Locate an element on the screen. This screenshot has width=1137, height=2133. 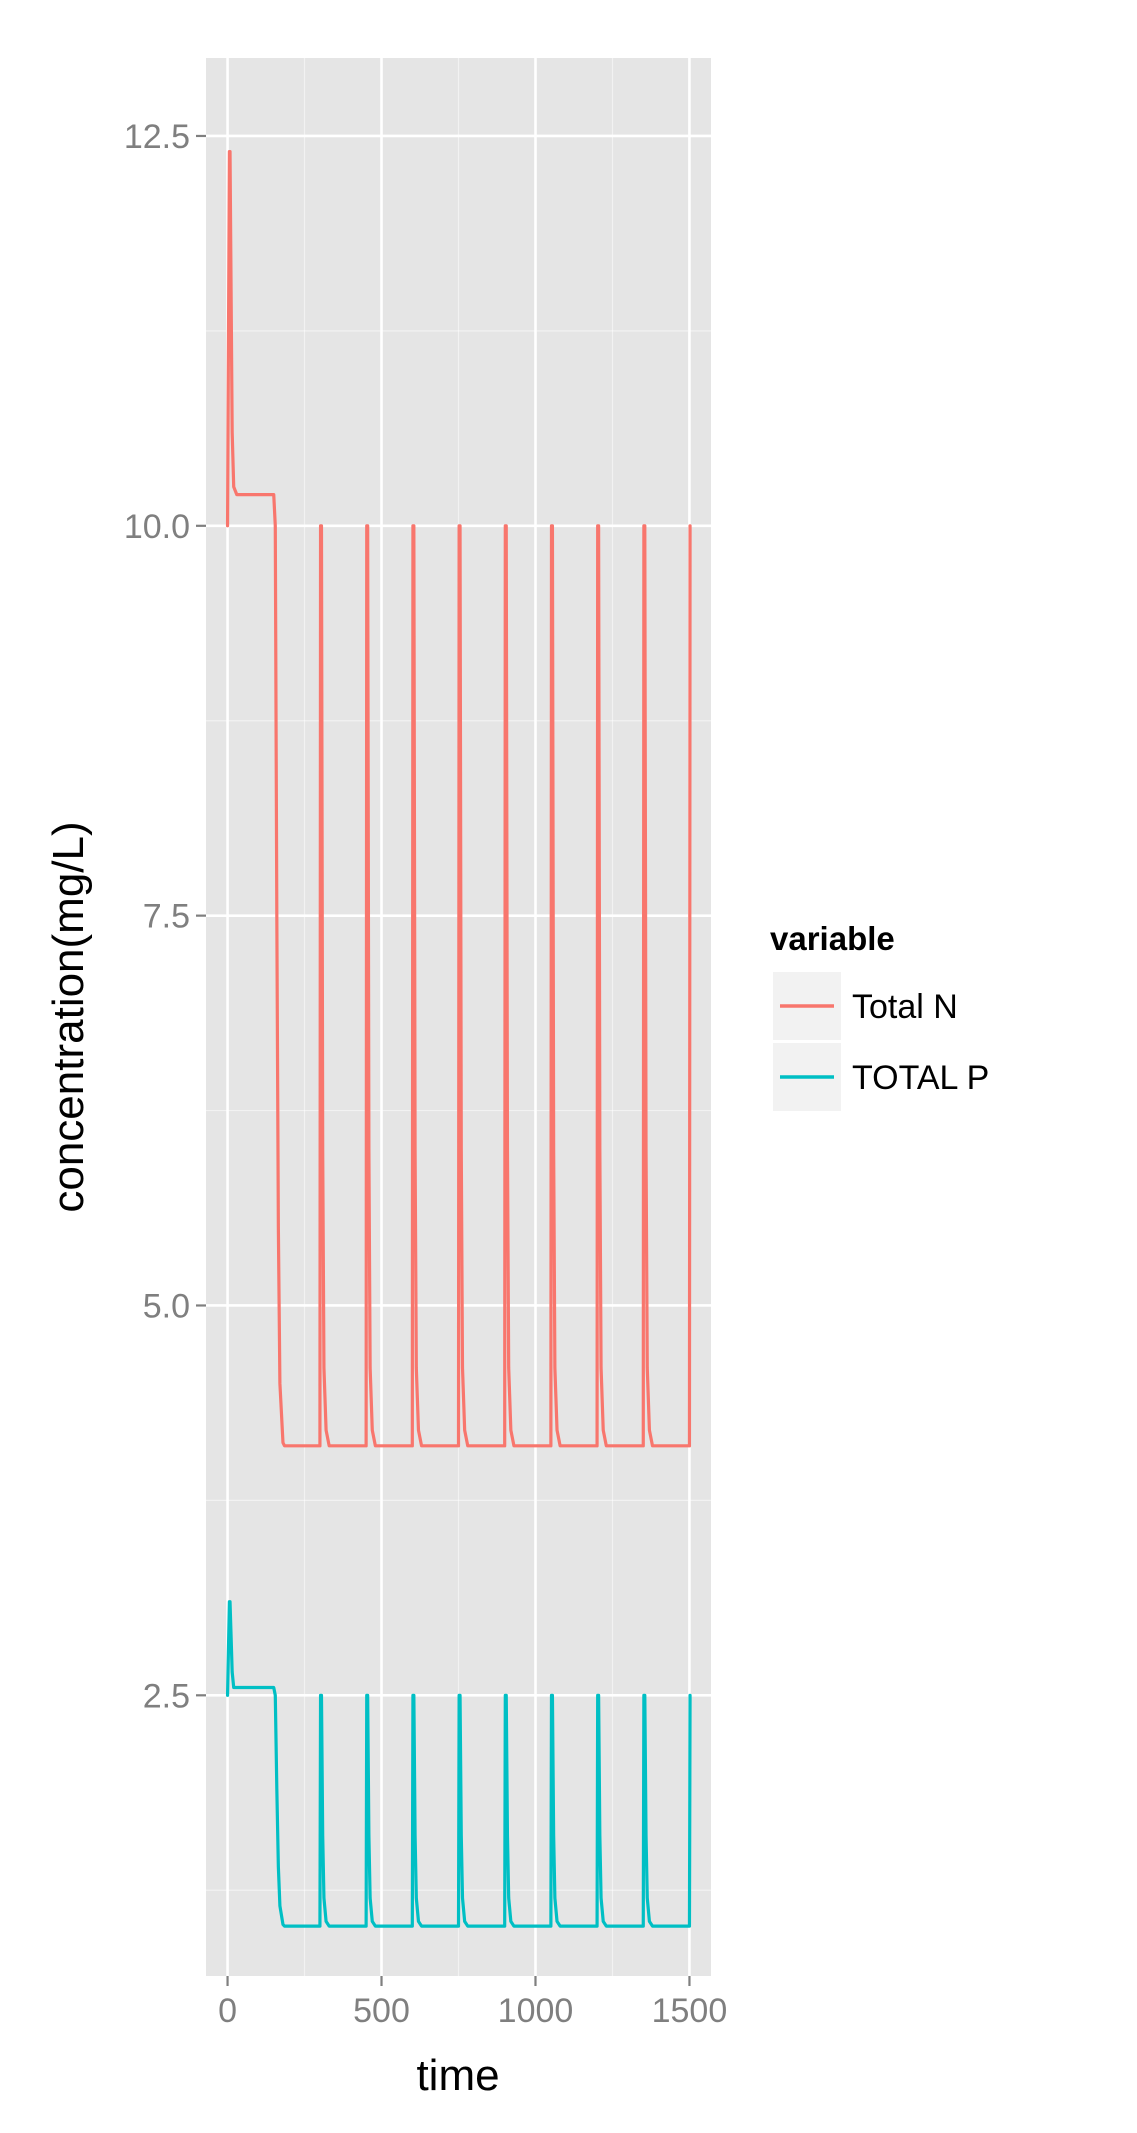
series-line-total-p is located at coordinates (458, 1764).